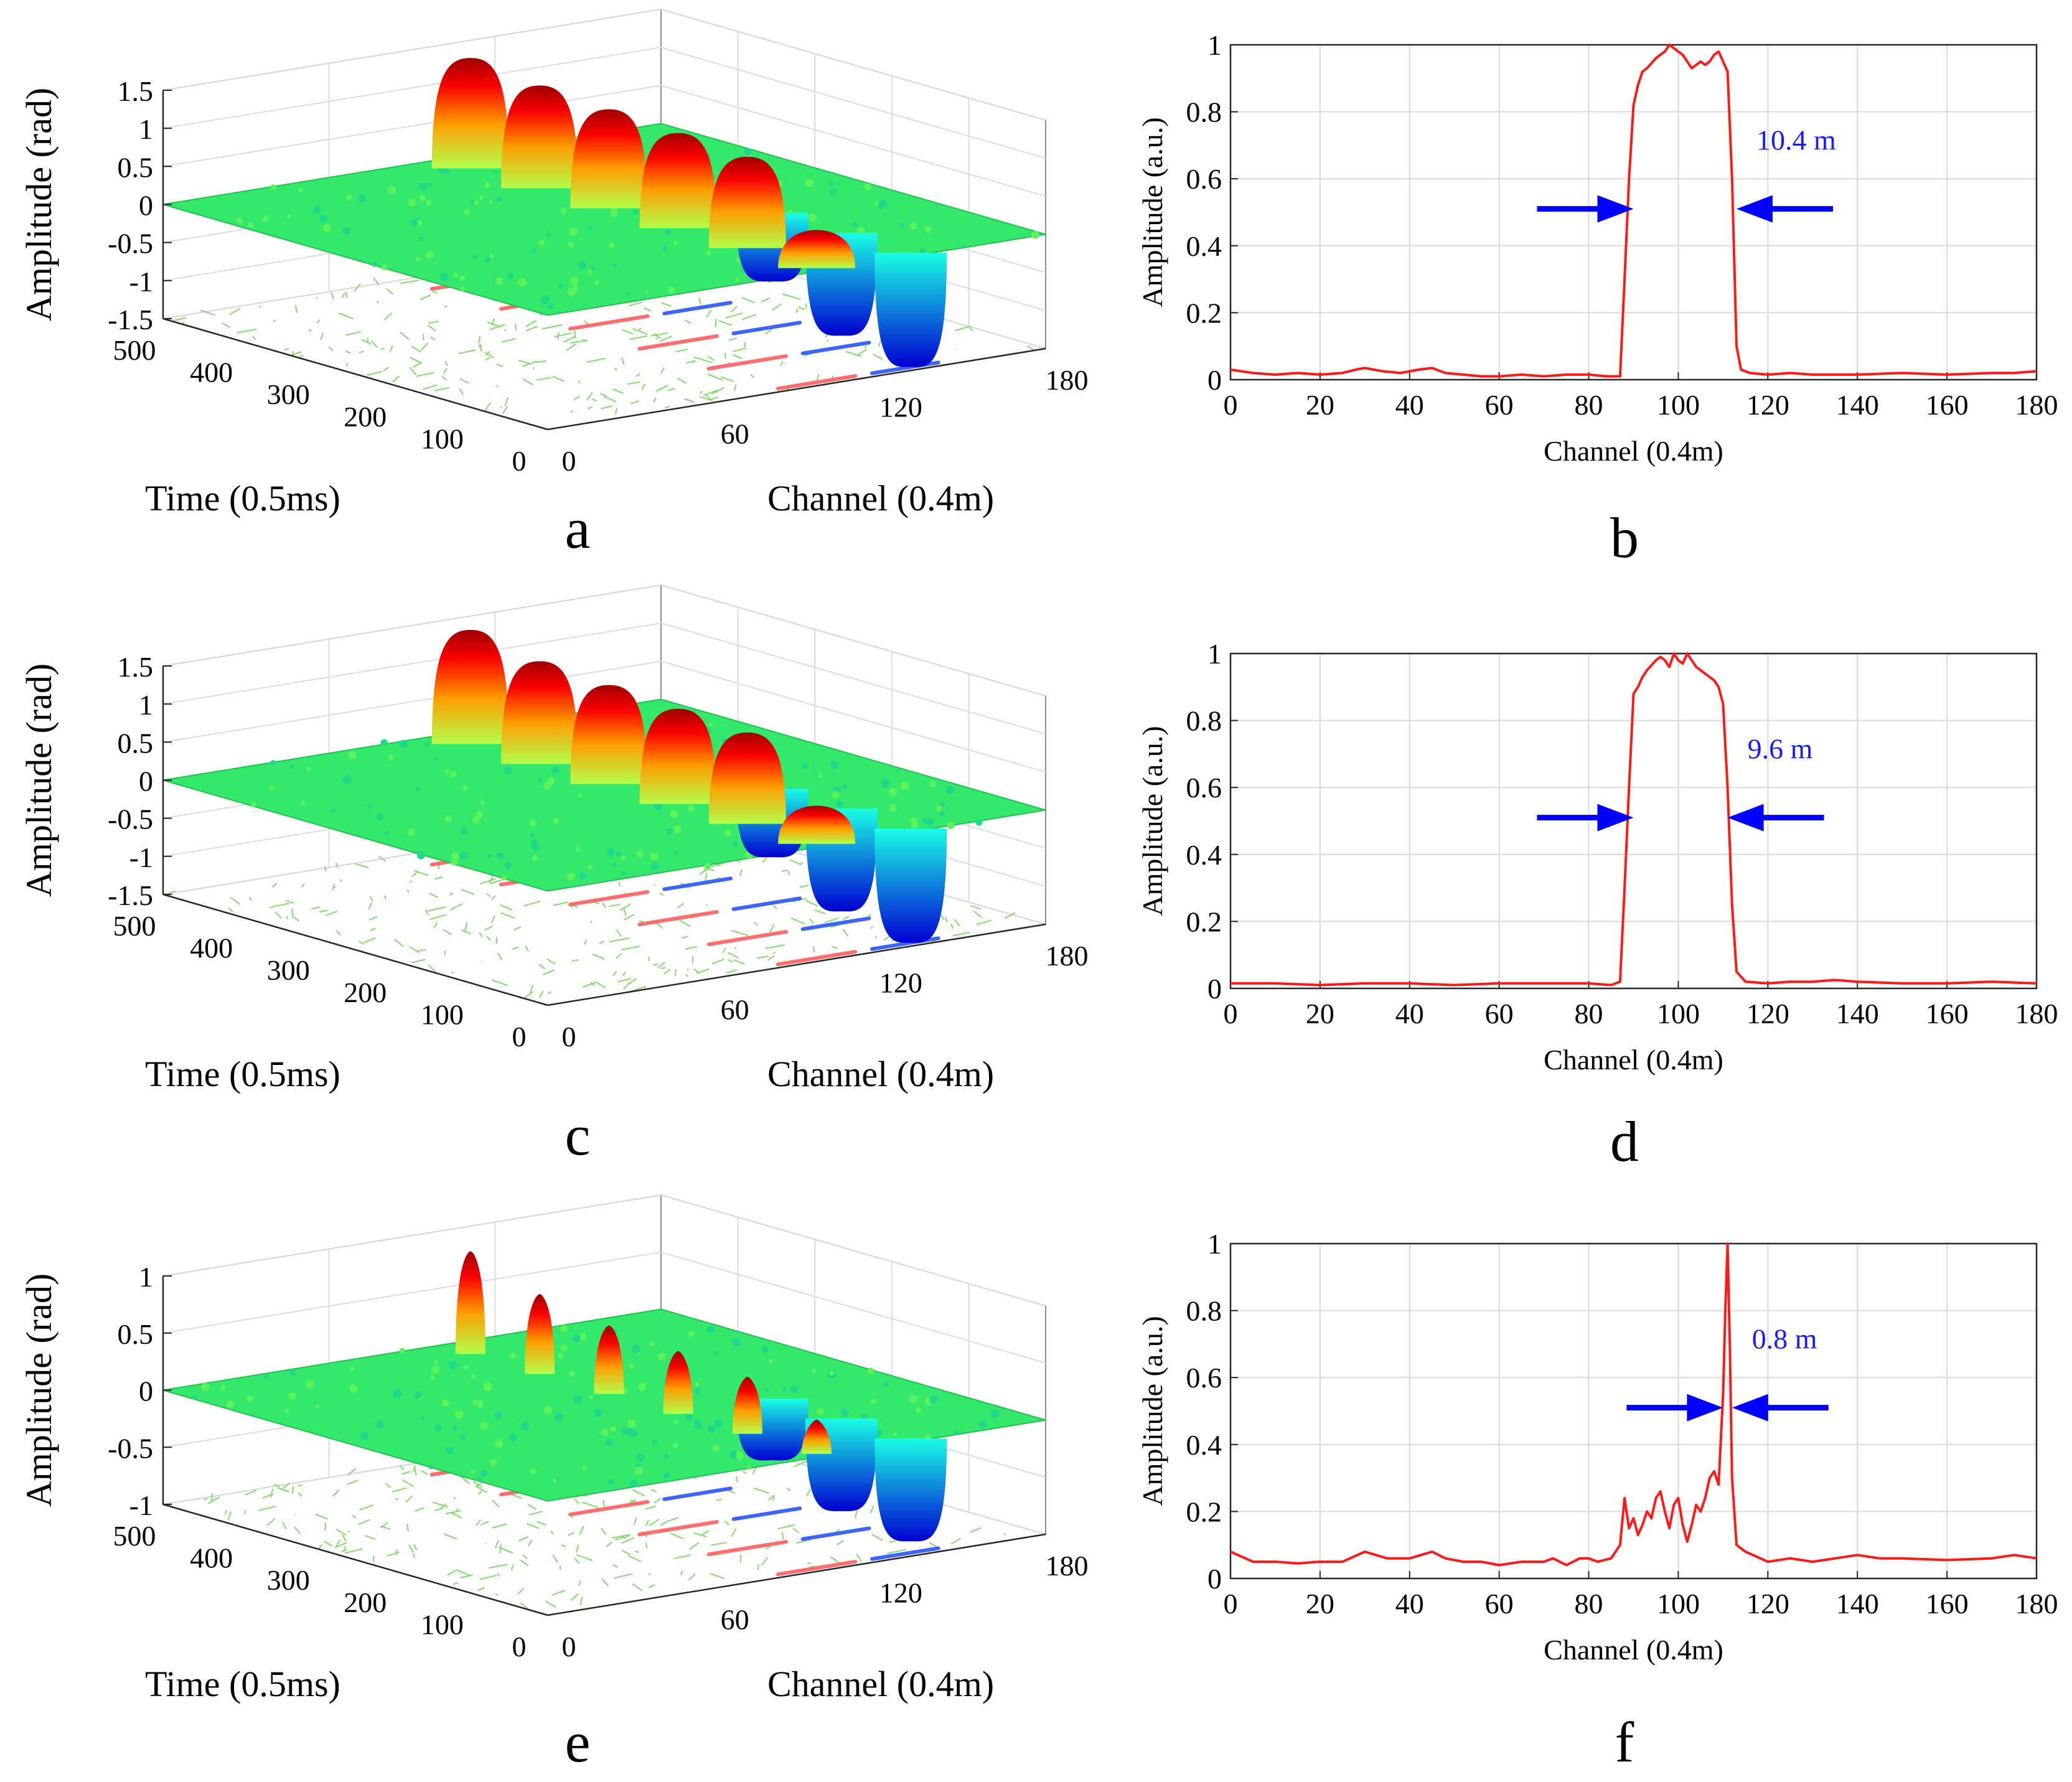 The image size is (2072, 1782). Describe the element at coordinates (355, 374) in the screenshot. I see `time-axis-line` at that location.